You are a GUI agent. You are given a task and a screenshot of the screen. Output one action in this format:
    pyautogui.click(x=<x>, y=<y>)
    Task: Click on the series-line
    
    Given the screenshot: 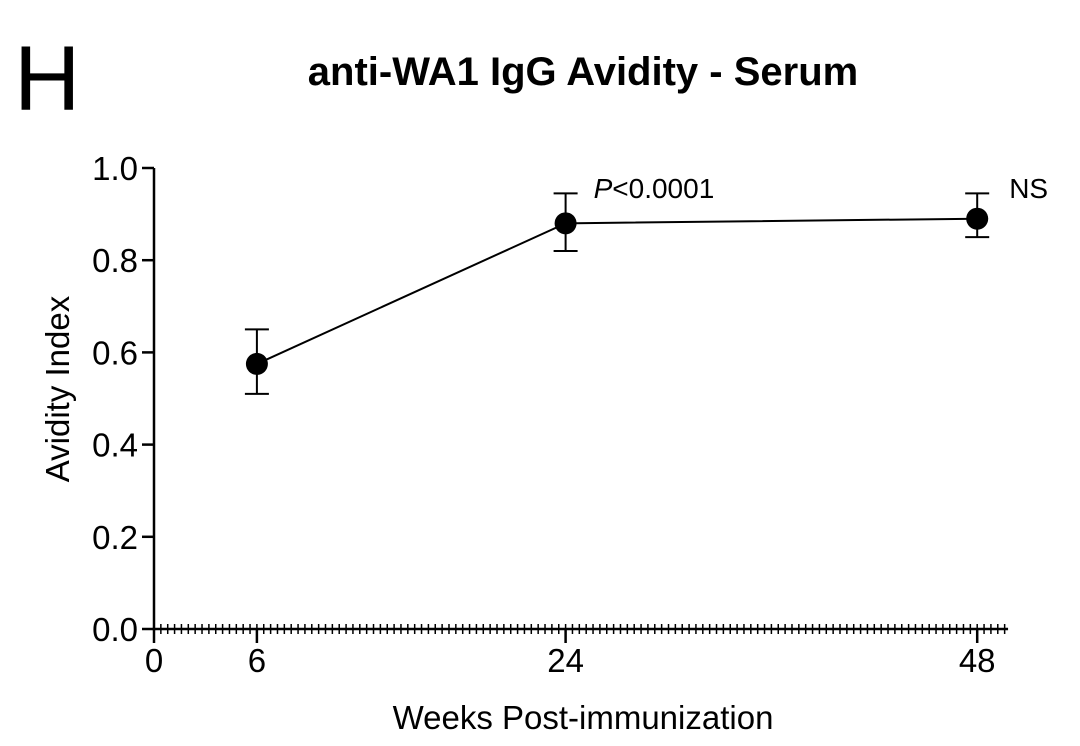 What is the action you would take?
    pyautogui.click(x=617, y=291)
    